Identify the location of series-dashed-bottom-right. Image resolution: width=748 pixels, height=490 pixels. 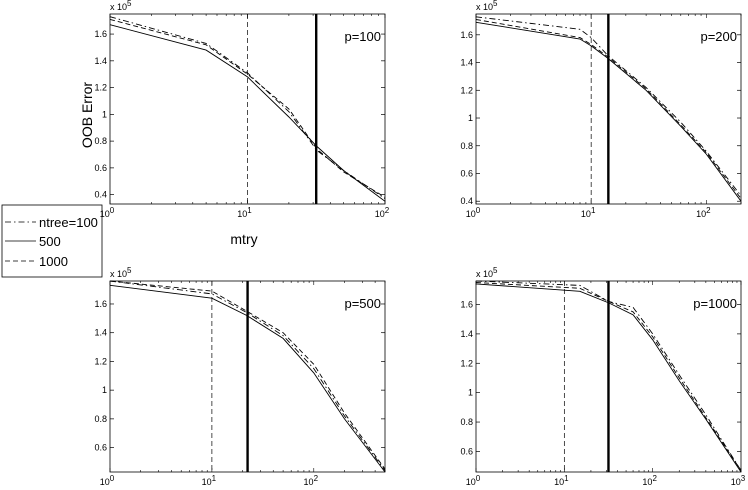
(608, 376).